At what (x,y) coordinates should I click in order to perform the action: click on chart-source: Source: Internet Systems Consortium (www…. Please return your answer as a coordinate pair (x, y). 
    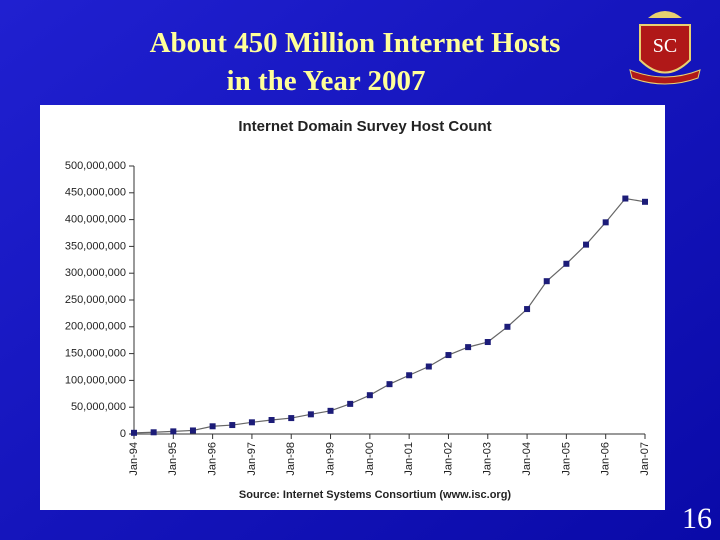
    Looking at the image, I should click on (375, 495).